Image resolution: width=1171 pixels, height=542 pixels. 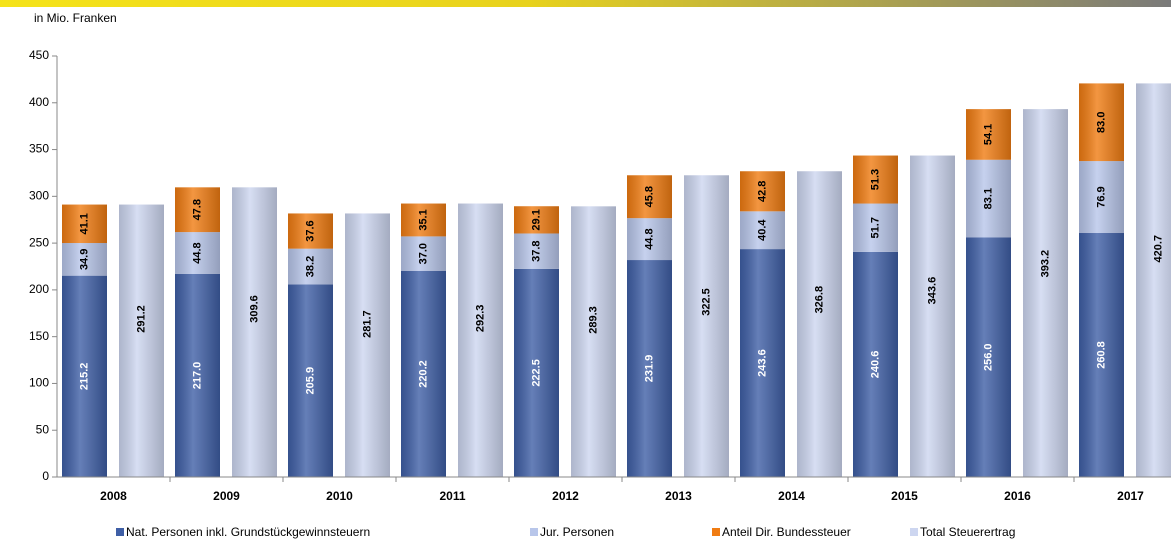 What do you see at coordinates (577, 532) in the screenshot?
I see `legend-label: Jur. Personen` at bounding box center [577, 532].